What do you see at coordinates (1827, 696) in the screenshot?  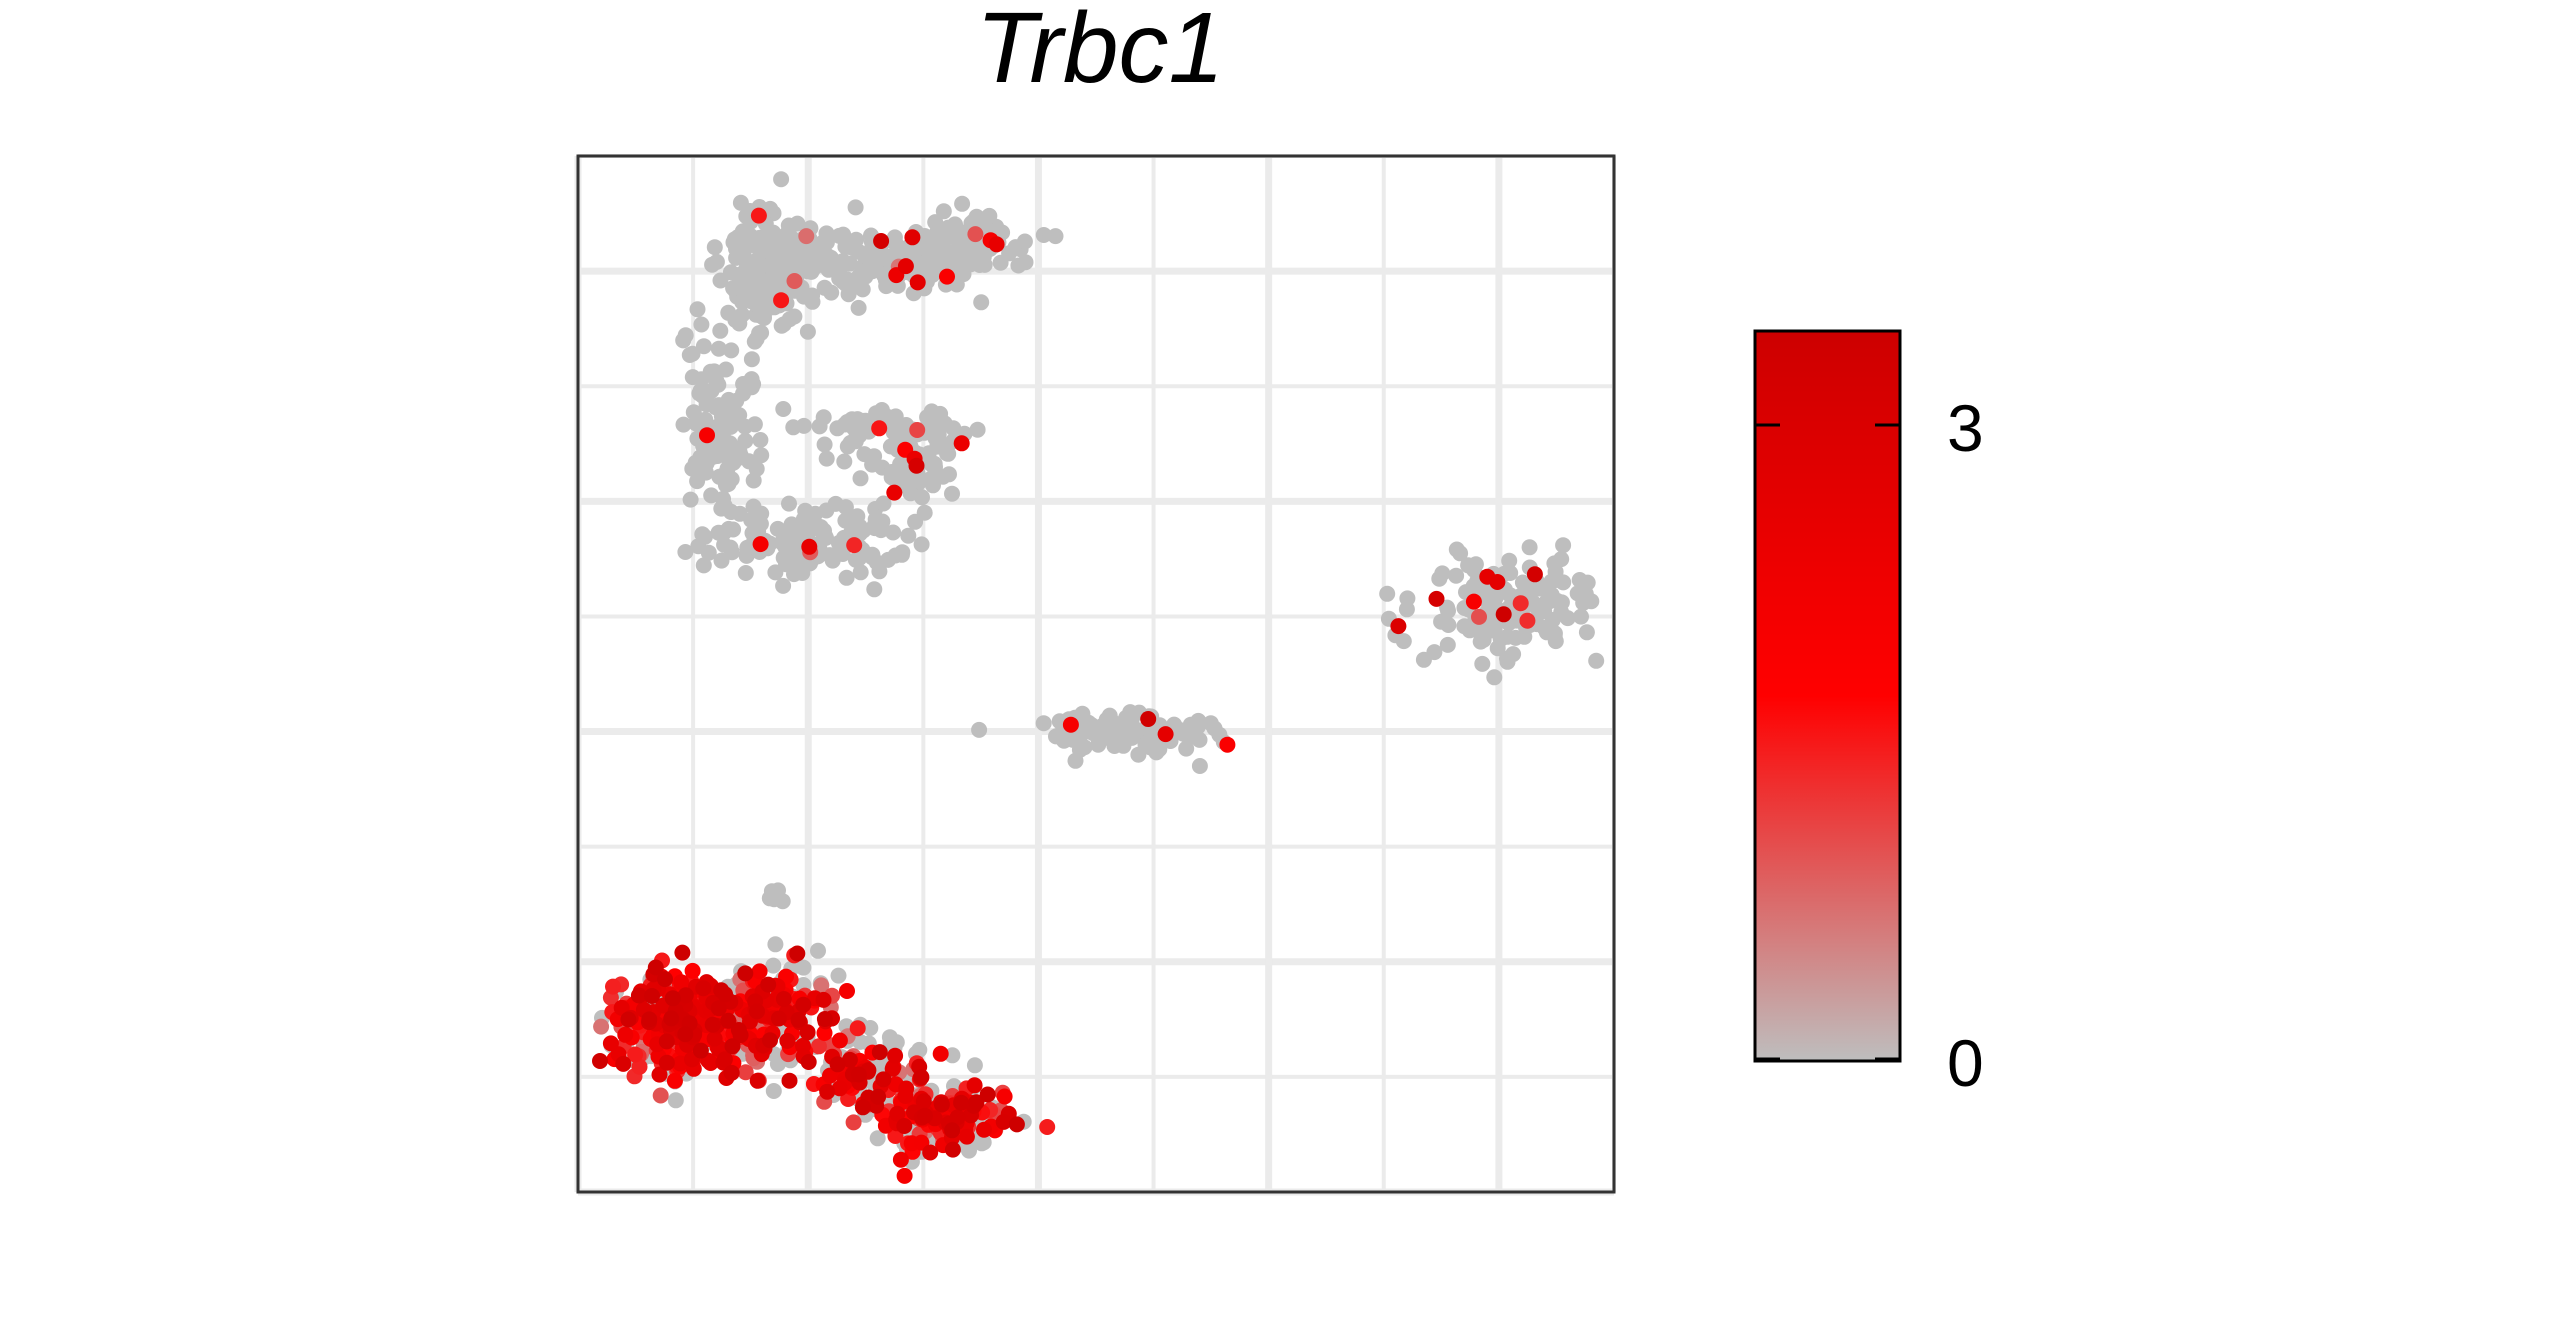 I see `colorbar` at bounding box center [1827, 696].